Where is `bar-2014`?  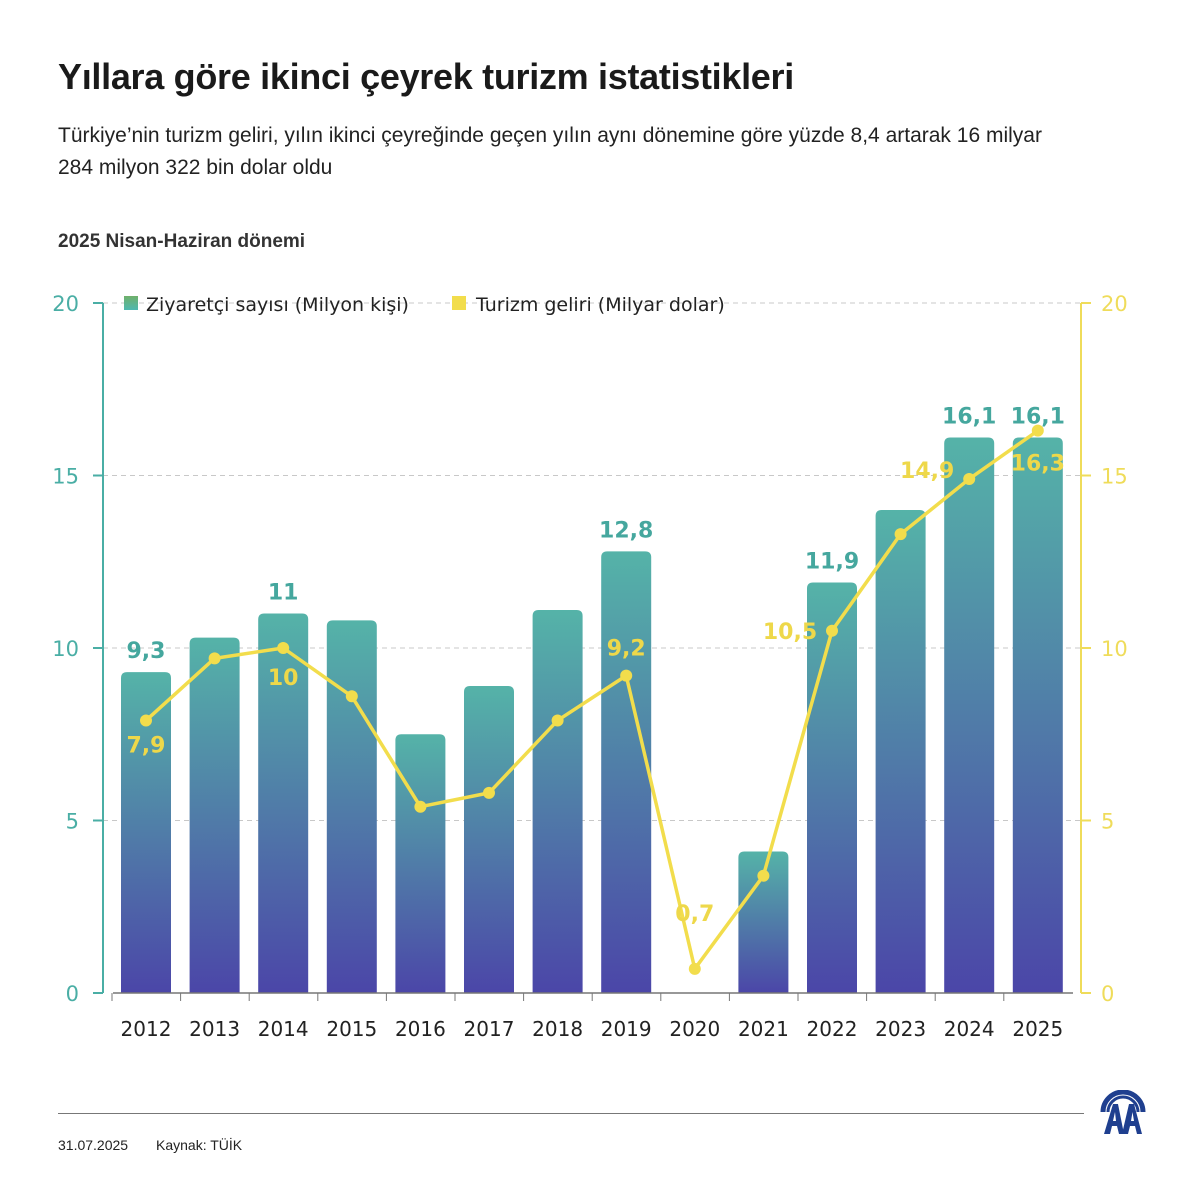 bar-2014 is located at coordinates (283, 803).